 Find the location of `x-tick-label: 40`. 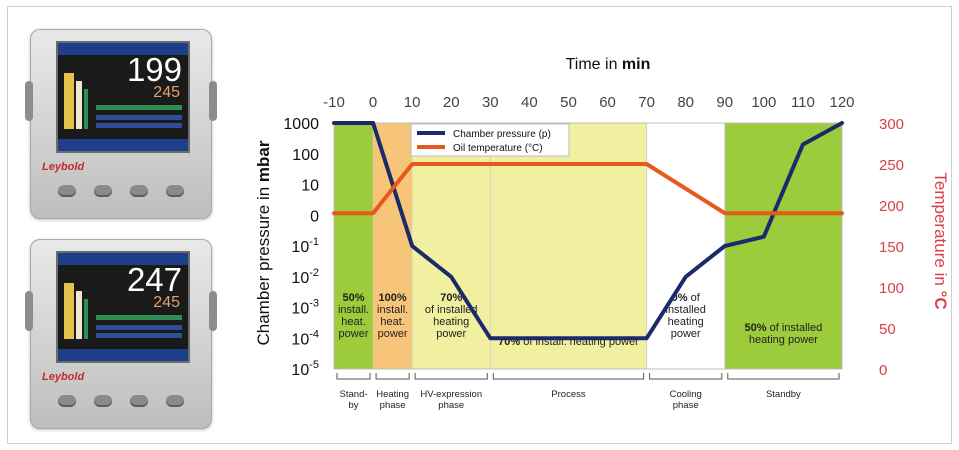

x-tick-label: 40 is located at coordinates (529, 102).